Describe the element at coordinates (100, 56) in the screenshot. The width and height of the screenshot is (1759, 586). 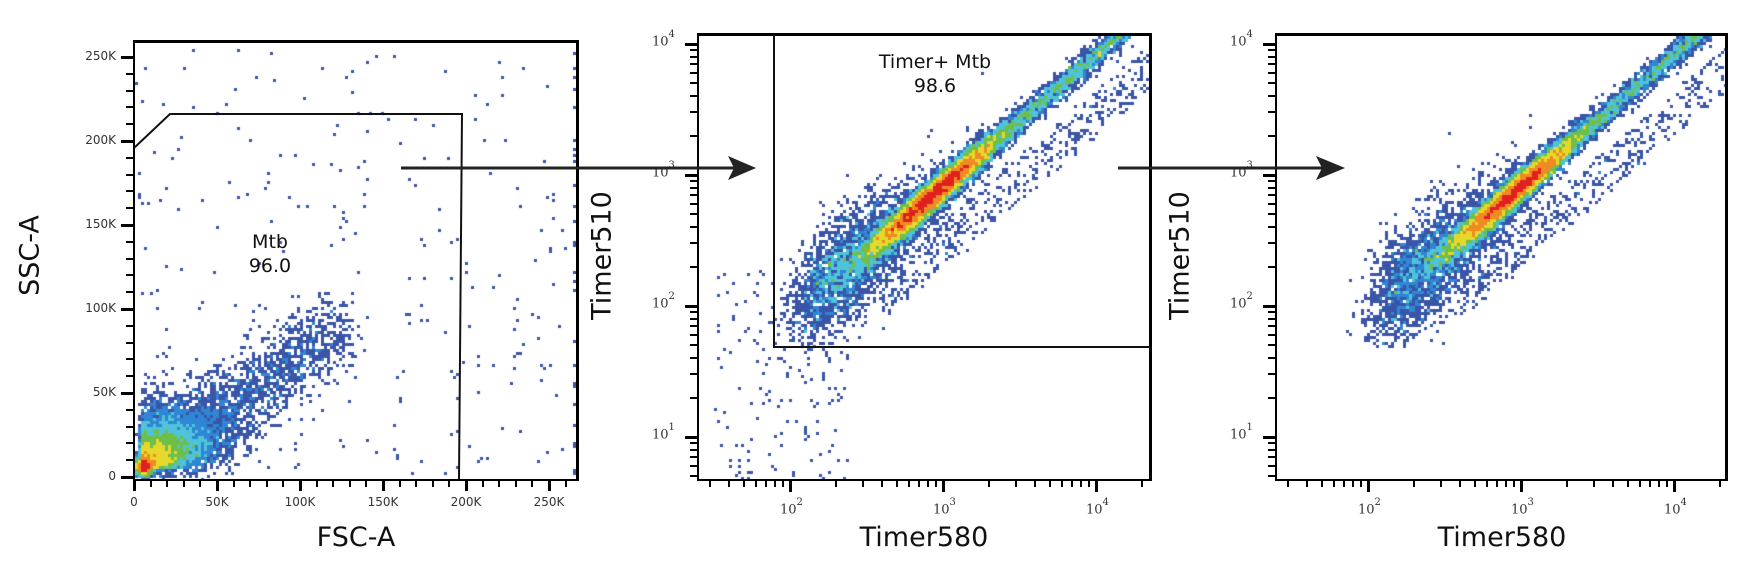
I see `tick-label: 250K` at that location.